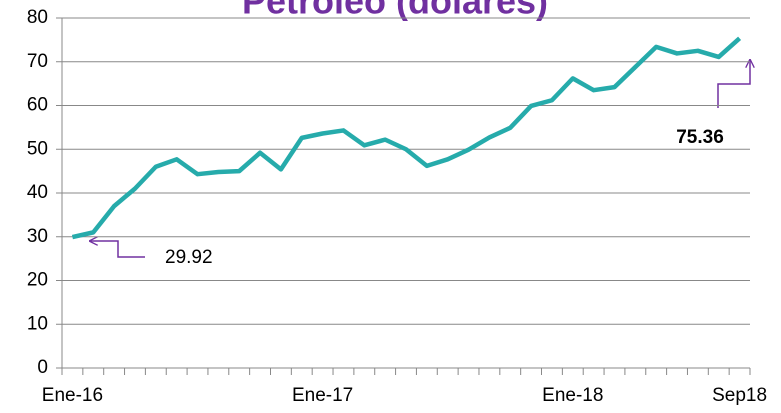 The image size is (781, 413). I want to click on x-tick-label: Sep18, so click(739, 395).